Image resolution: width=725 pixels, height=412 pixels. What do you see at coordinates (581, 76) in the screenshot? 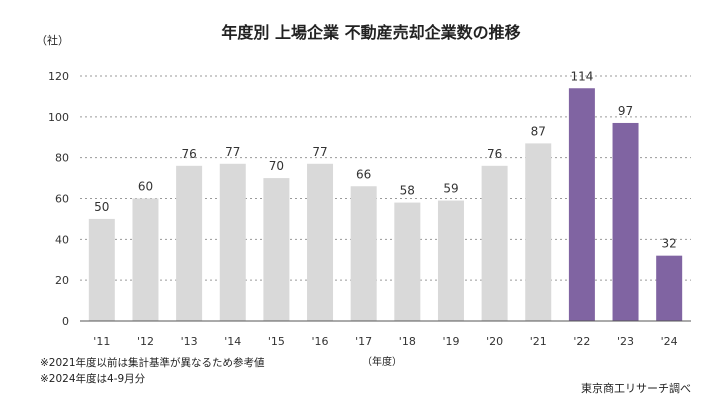
I see `bar-value-label: 114` at bounding box center [581, 76].